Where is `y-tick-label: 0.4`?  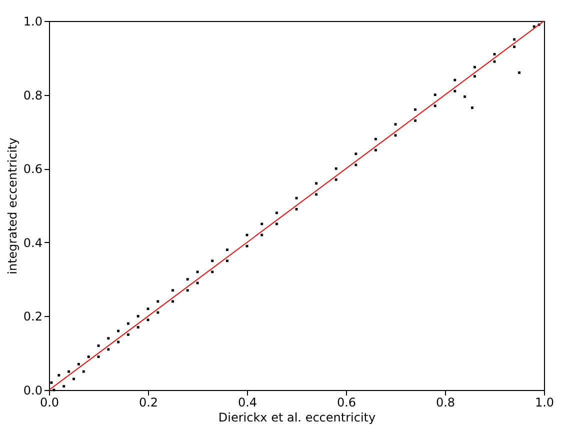 y-tick-label: 0.4 is located at coordinates (32, 243).